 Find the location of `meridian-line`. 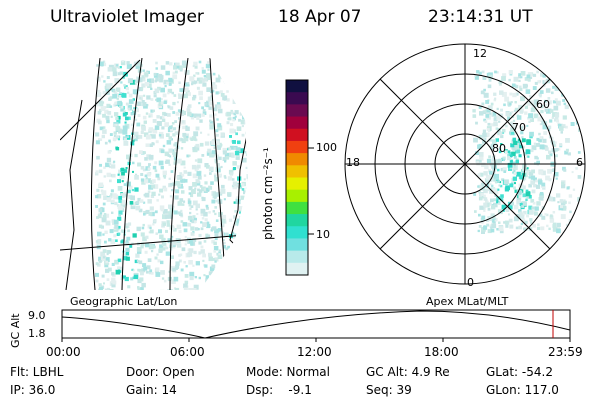

meridian-line is located at coordinates (217, 159).